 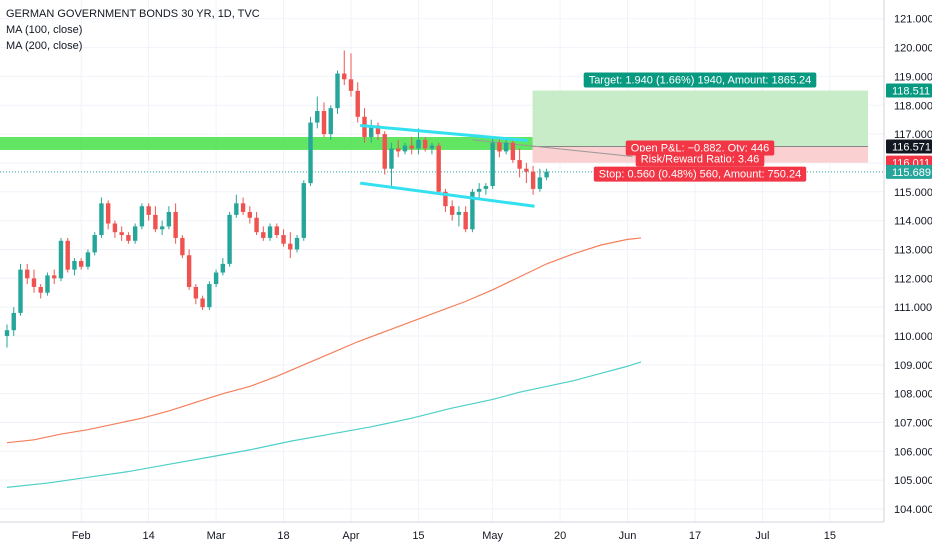 I want to click on stop-label-text: Stop: 0.560 (0.48%) 560, Amount: 750.24, so click(x=700, y=175).